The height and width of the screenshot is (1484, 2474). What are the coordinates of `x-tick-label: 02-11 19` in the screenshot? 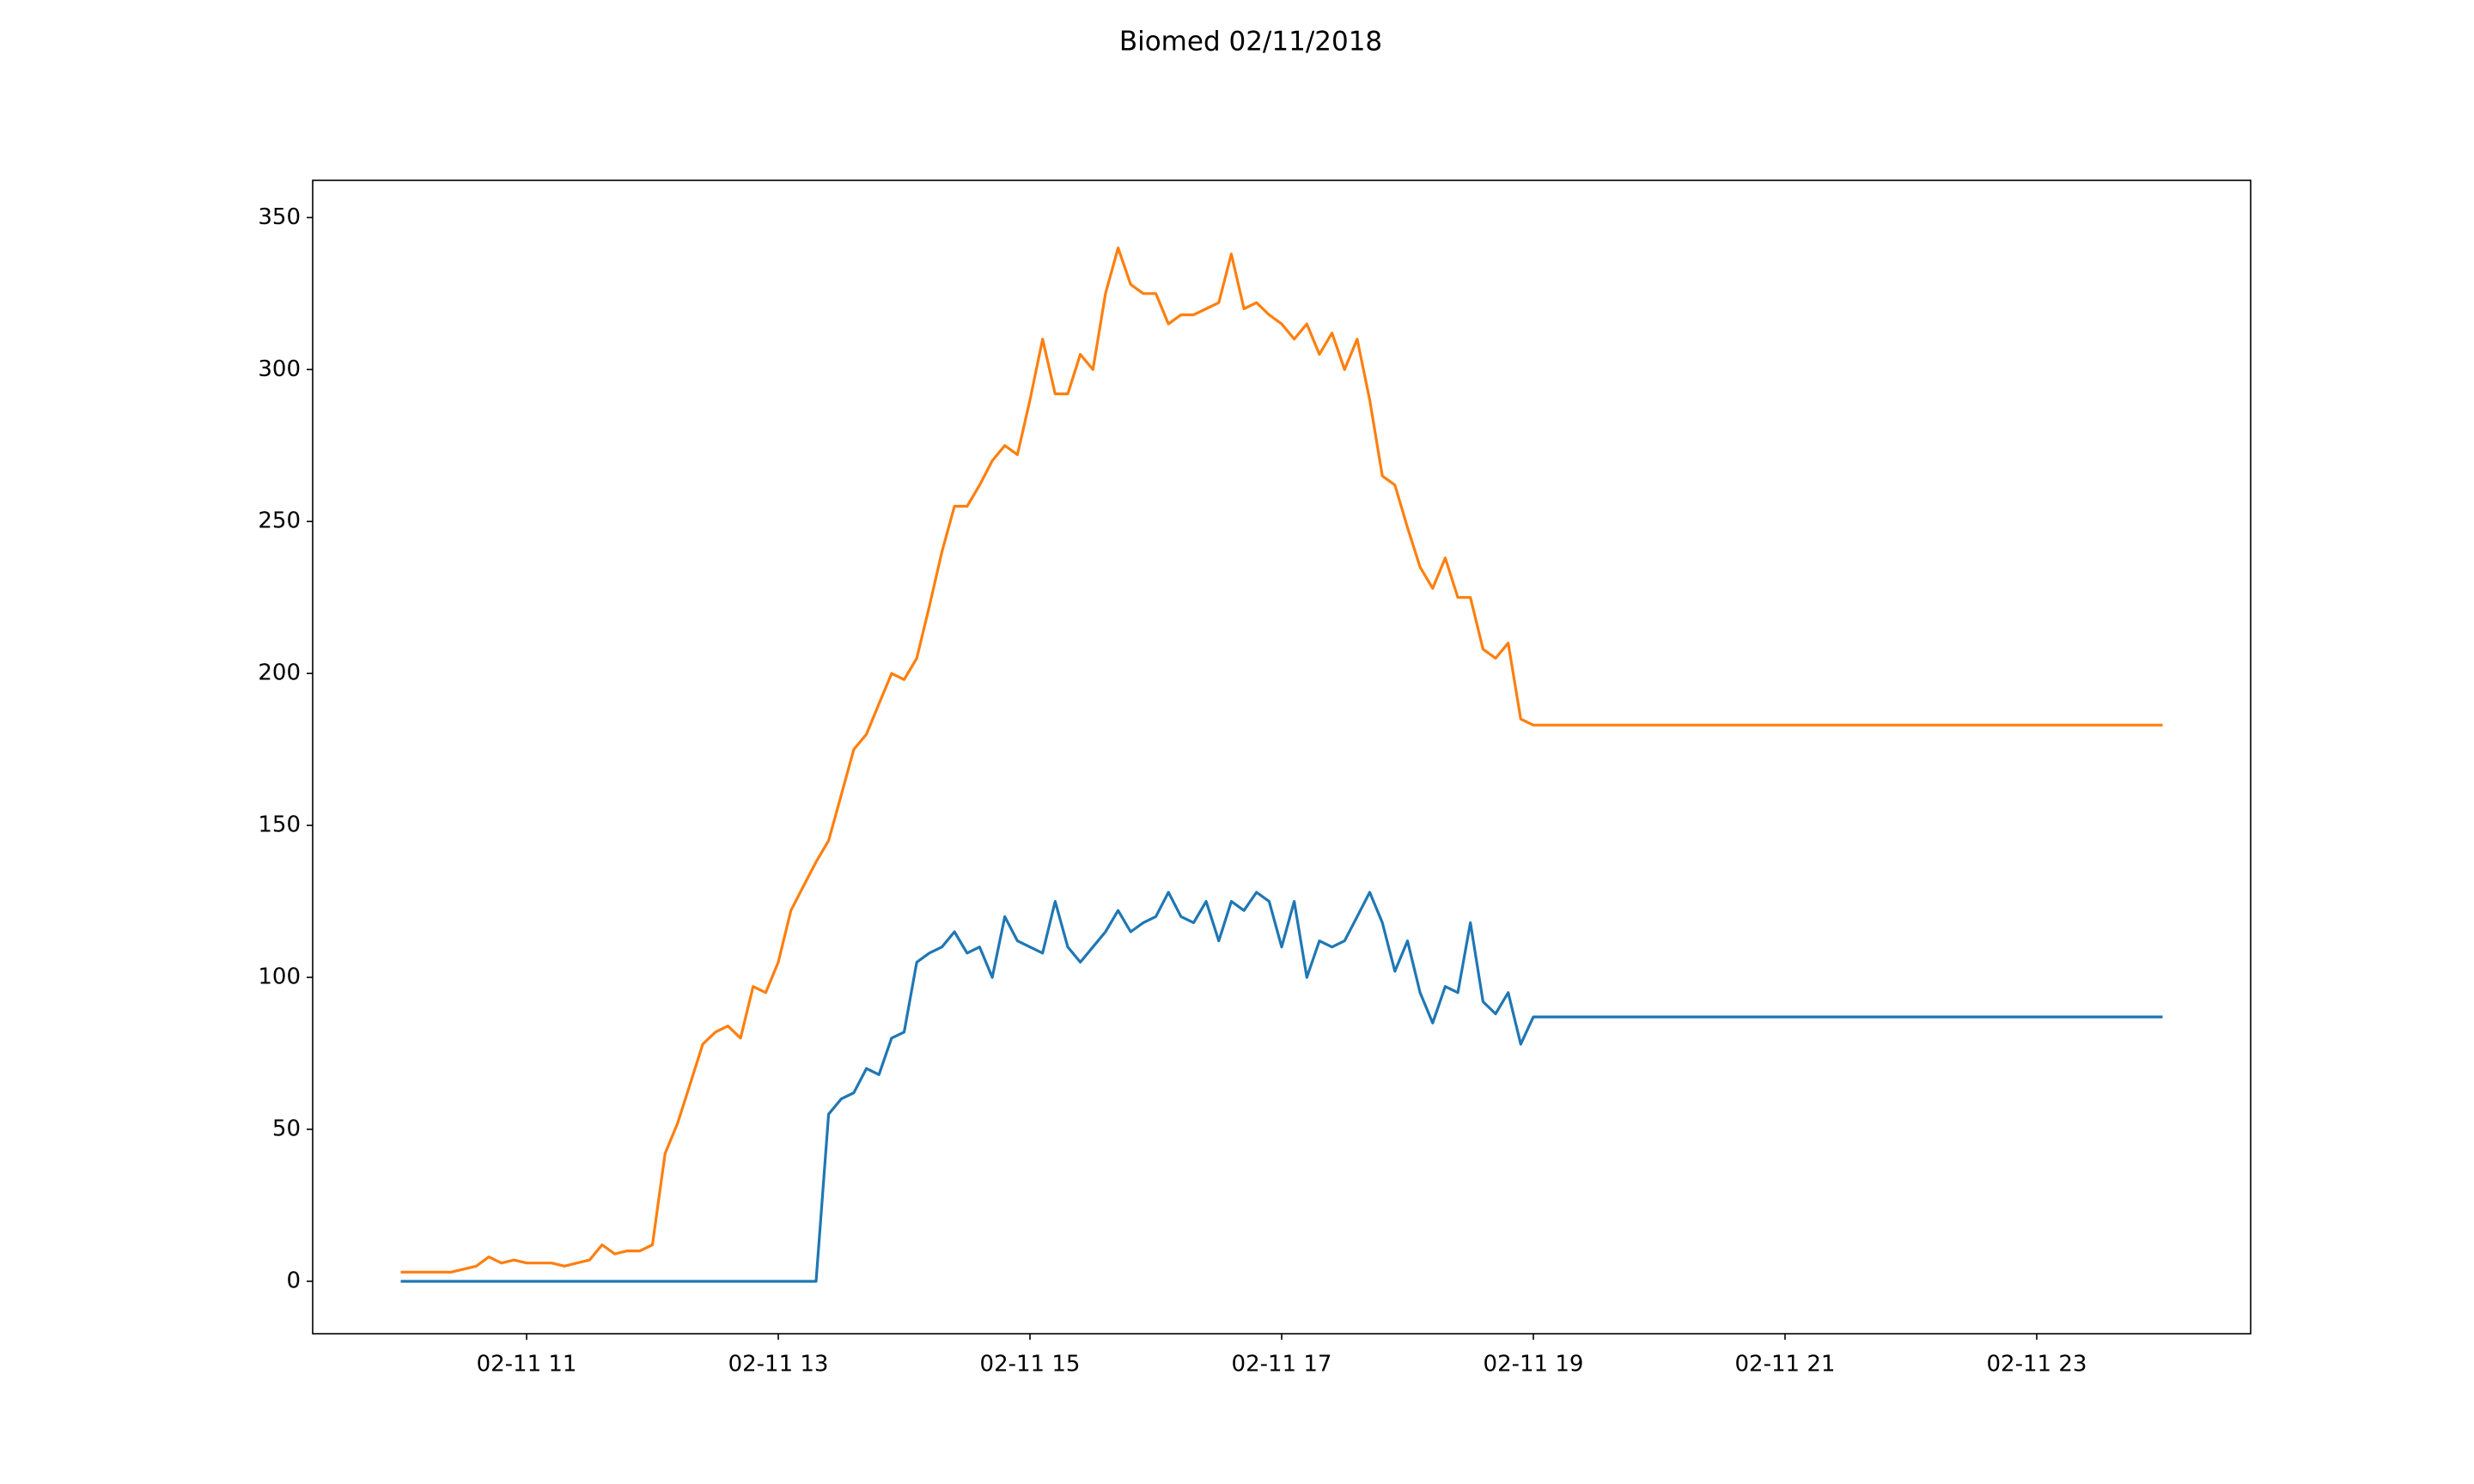 It's located at (1534, 1365).